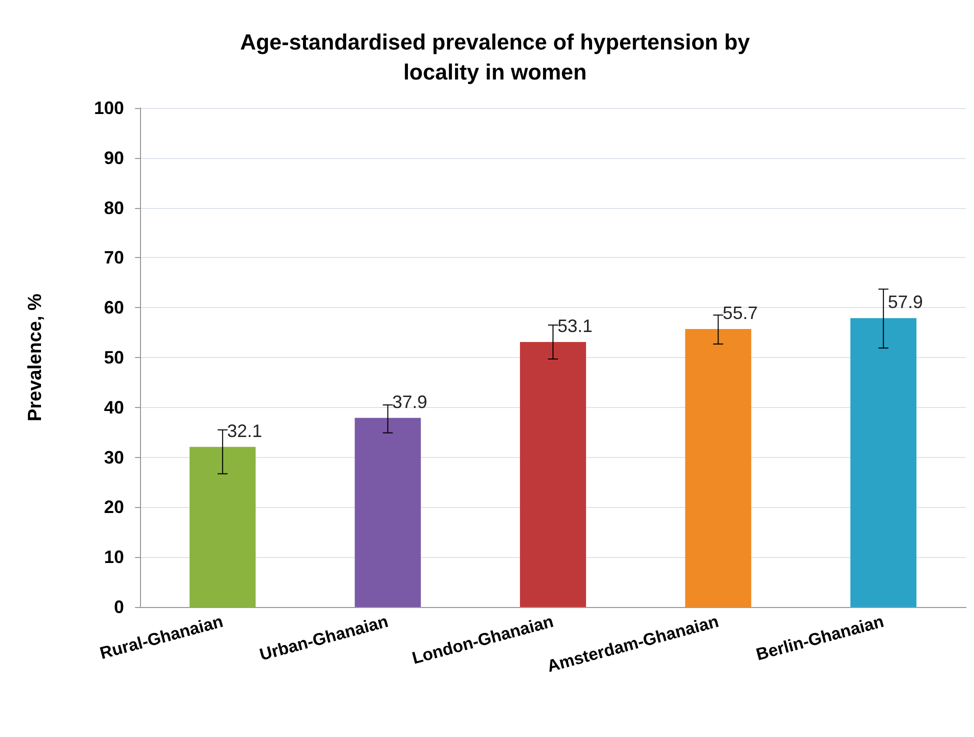 The image size is (974, 737). Describe the element at coordinates (905, 302) in the screenshot. I see `data-label: 57.9` at that location.